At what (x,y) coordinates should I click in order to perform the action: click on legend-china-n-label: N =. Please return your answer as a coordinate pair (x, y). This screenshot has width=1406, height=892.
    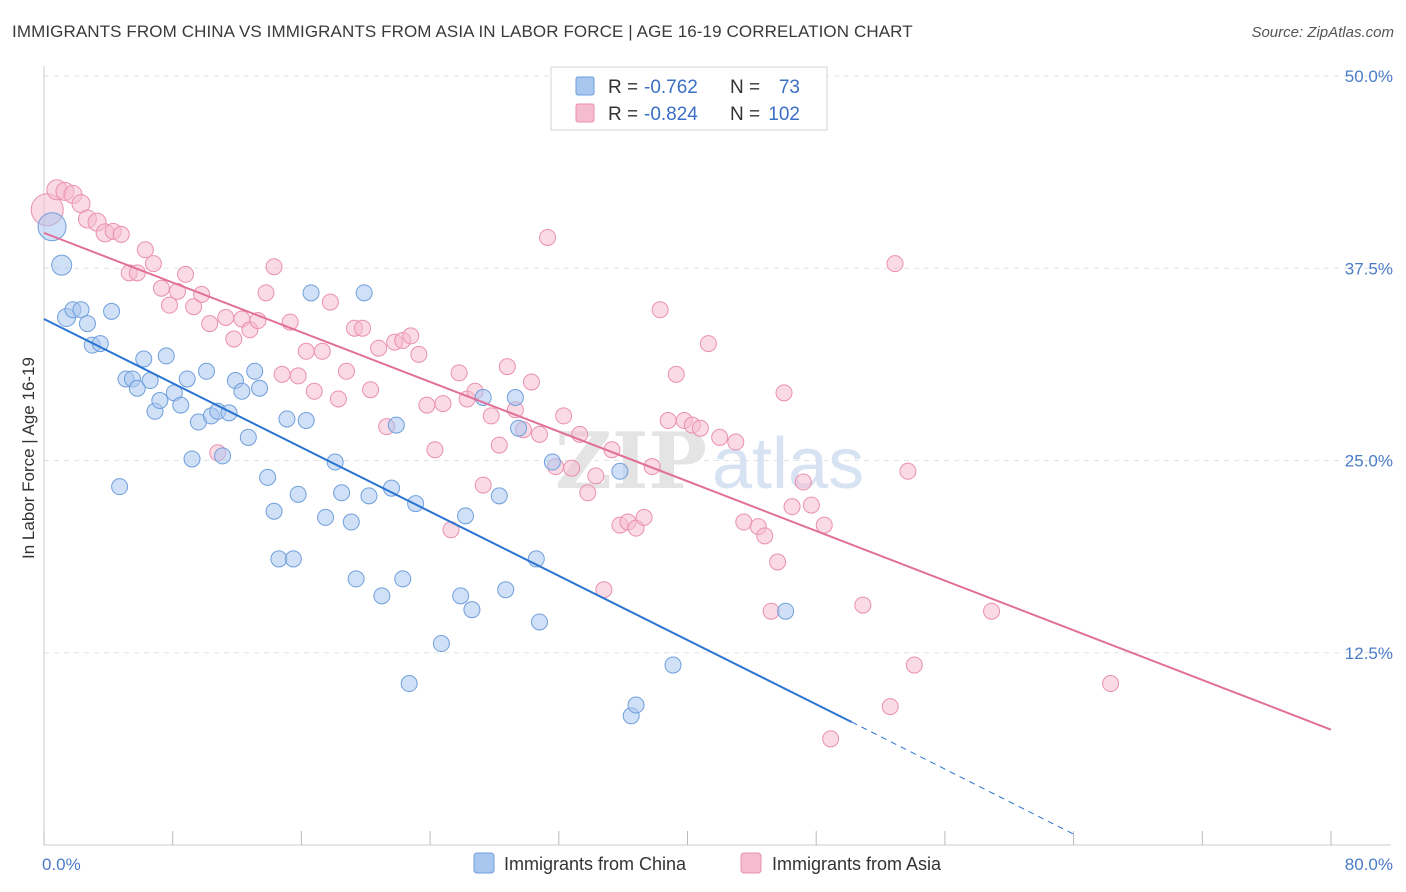
    Looking at the image, I should click on (745, 87).